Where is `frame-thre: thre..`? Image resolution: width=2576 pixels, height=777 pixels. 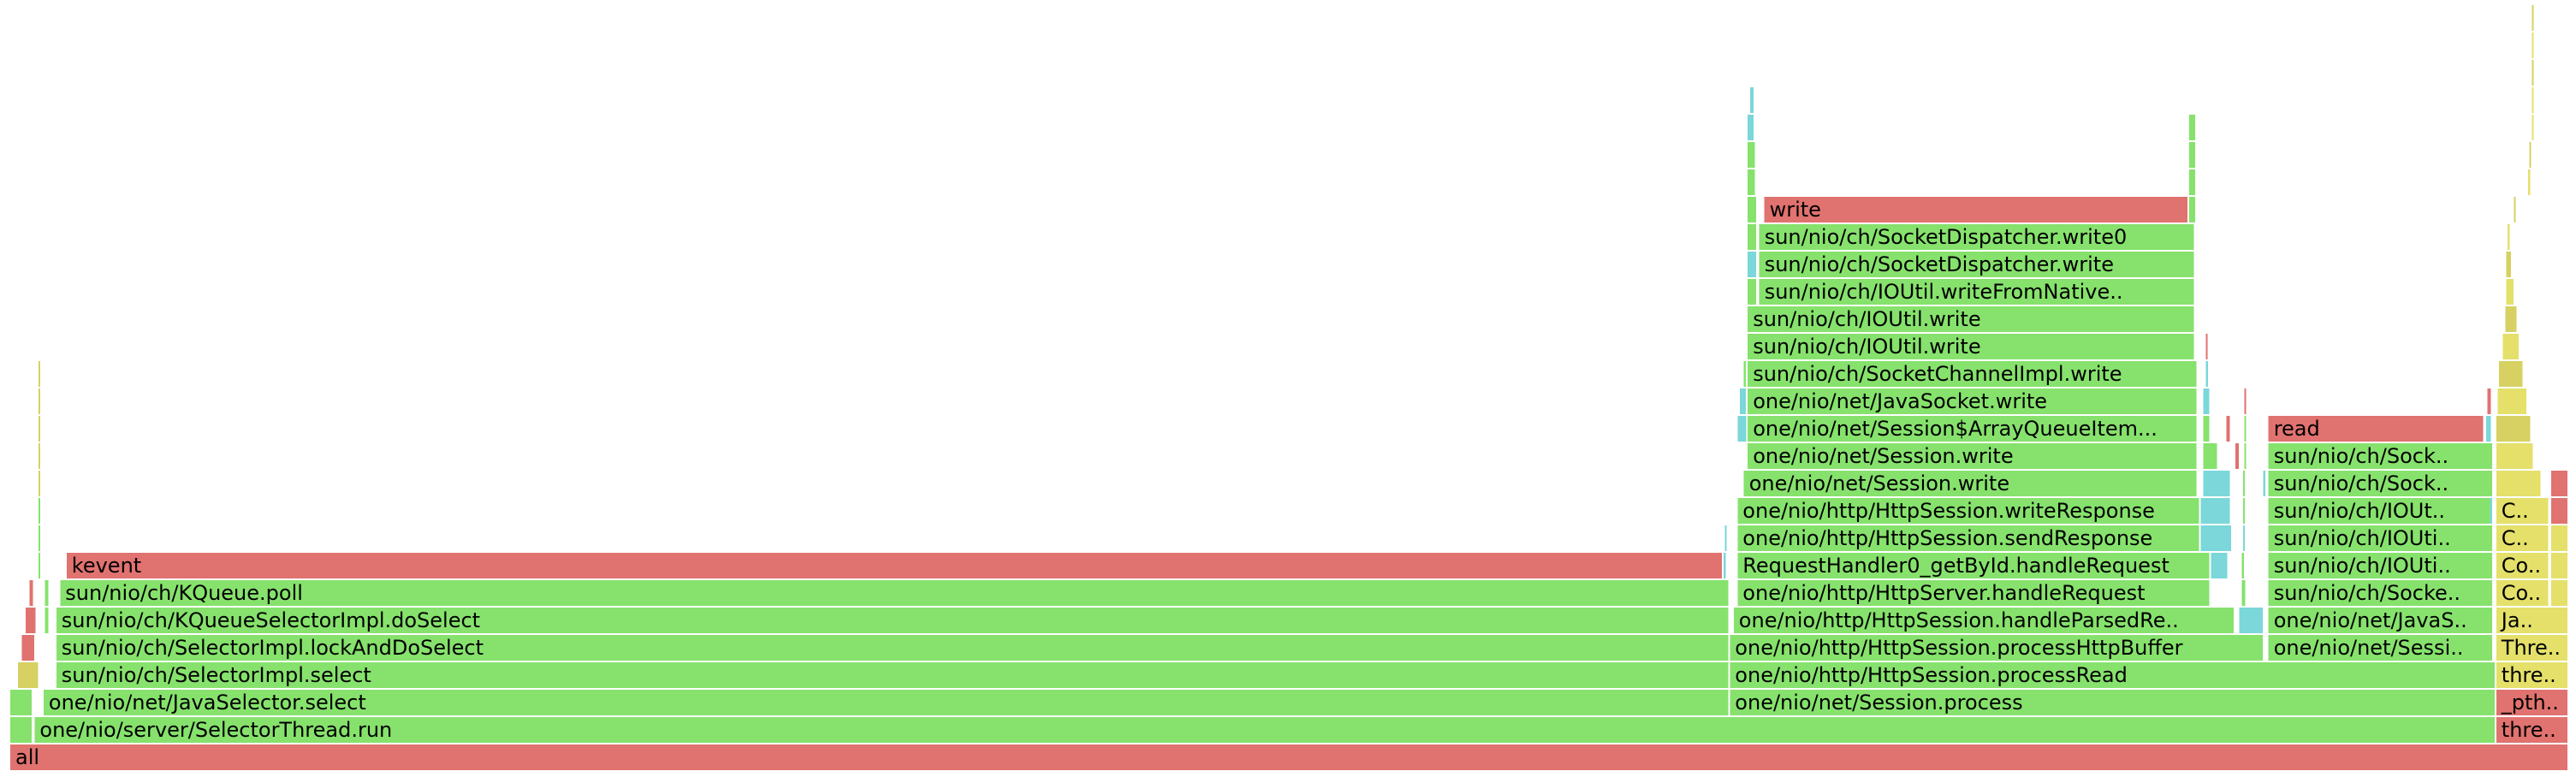
frame-thre: thre.. is located at coordinates (2531, 675).